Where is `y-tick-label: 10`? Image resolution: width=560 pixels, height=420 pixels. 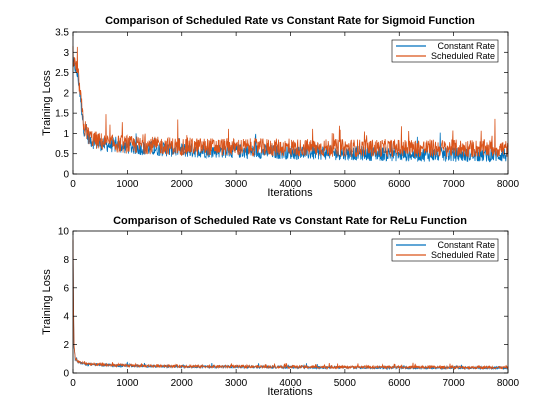 y-tick-label: 10 is located at coordinates (64, 232).